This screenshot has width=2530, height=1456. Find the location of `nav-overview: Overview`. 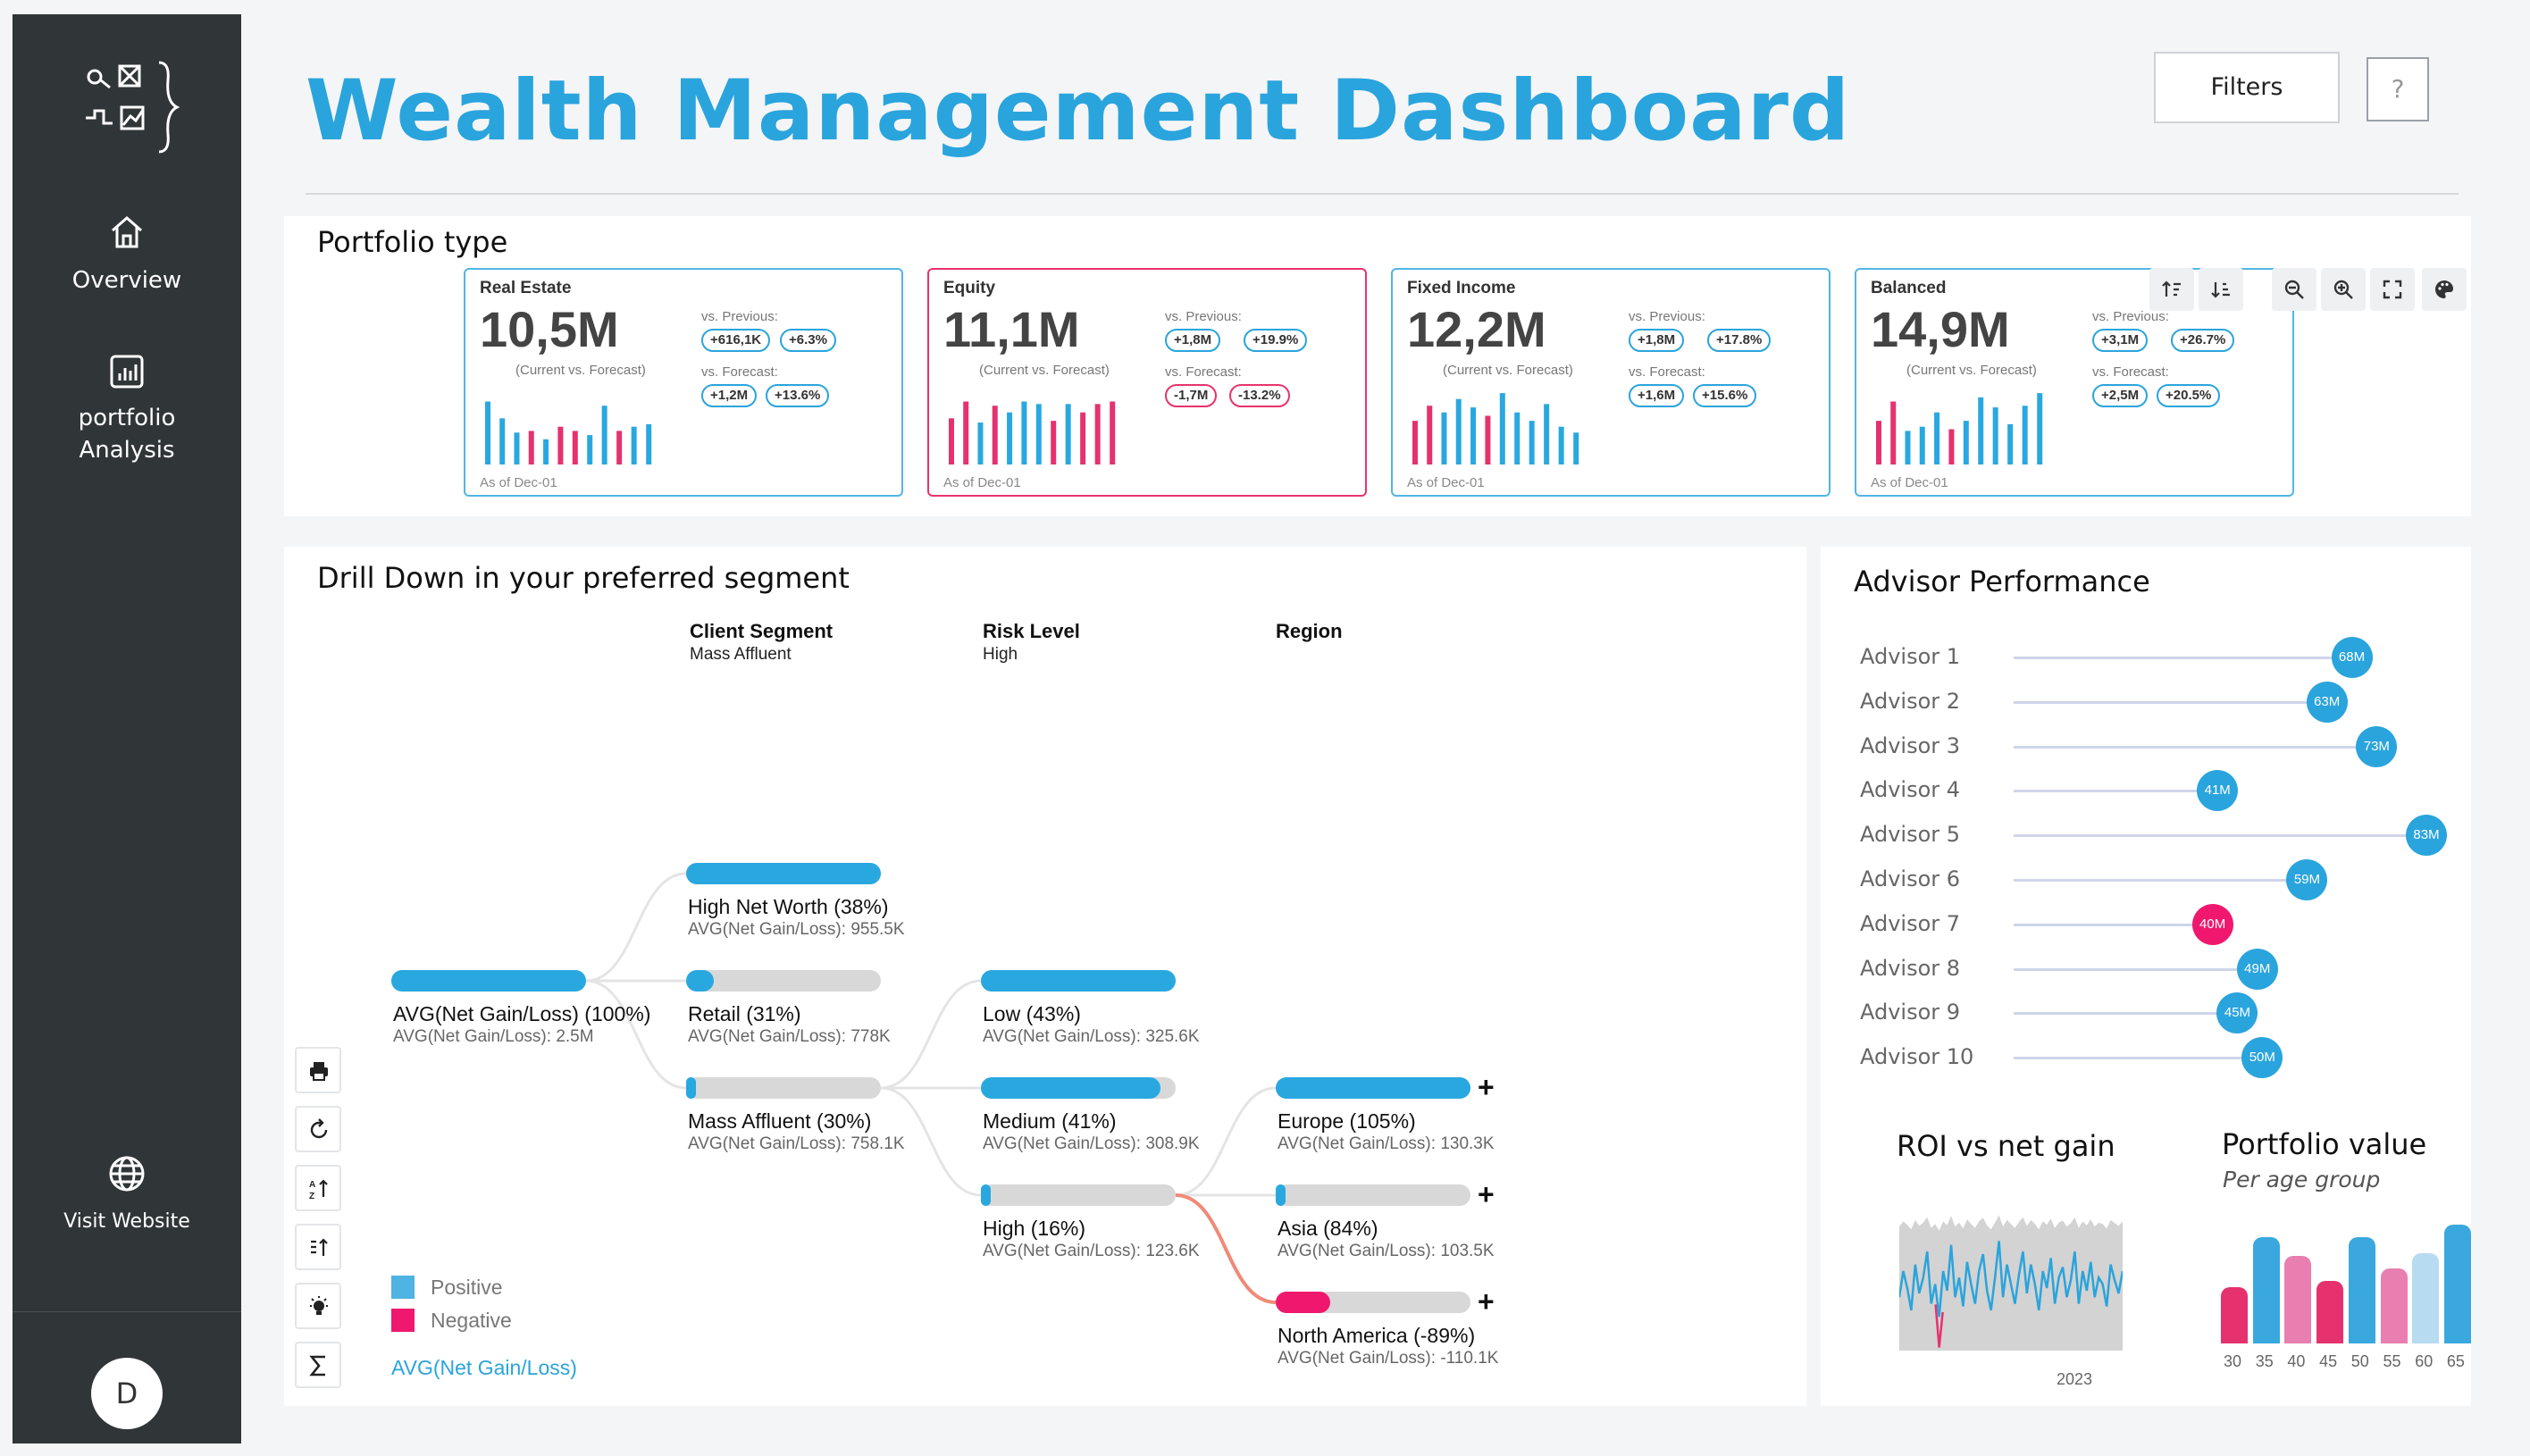

nav-overview: Overview is located at coordinates (127, 255).